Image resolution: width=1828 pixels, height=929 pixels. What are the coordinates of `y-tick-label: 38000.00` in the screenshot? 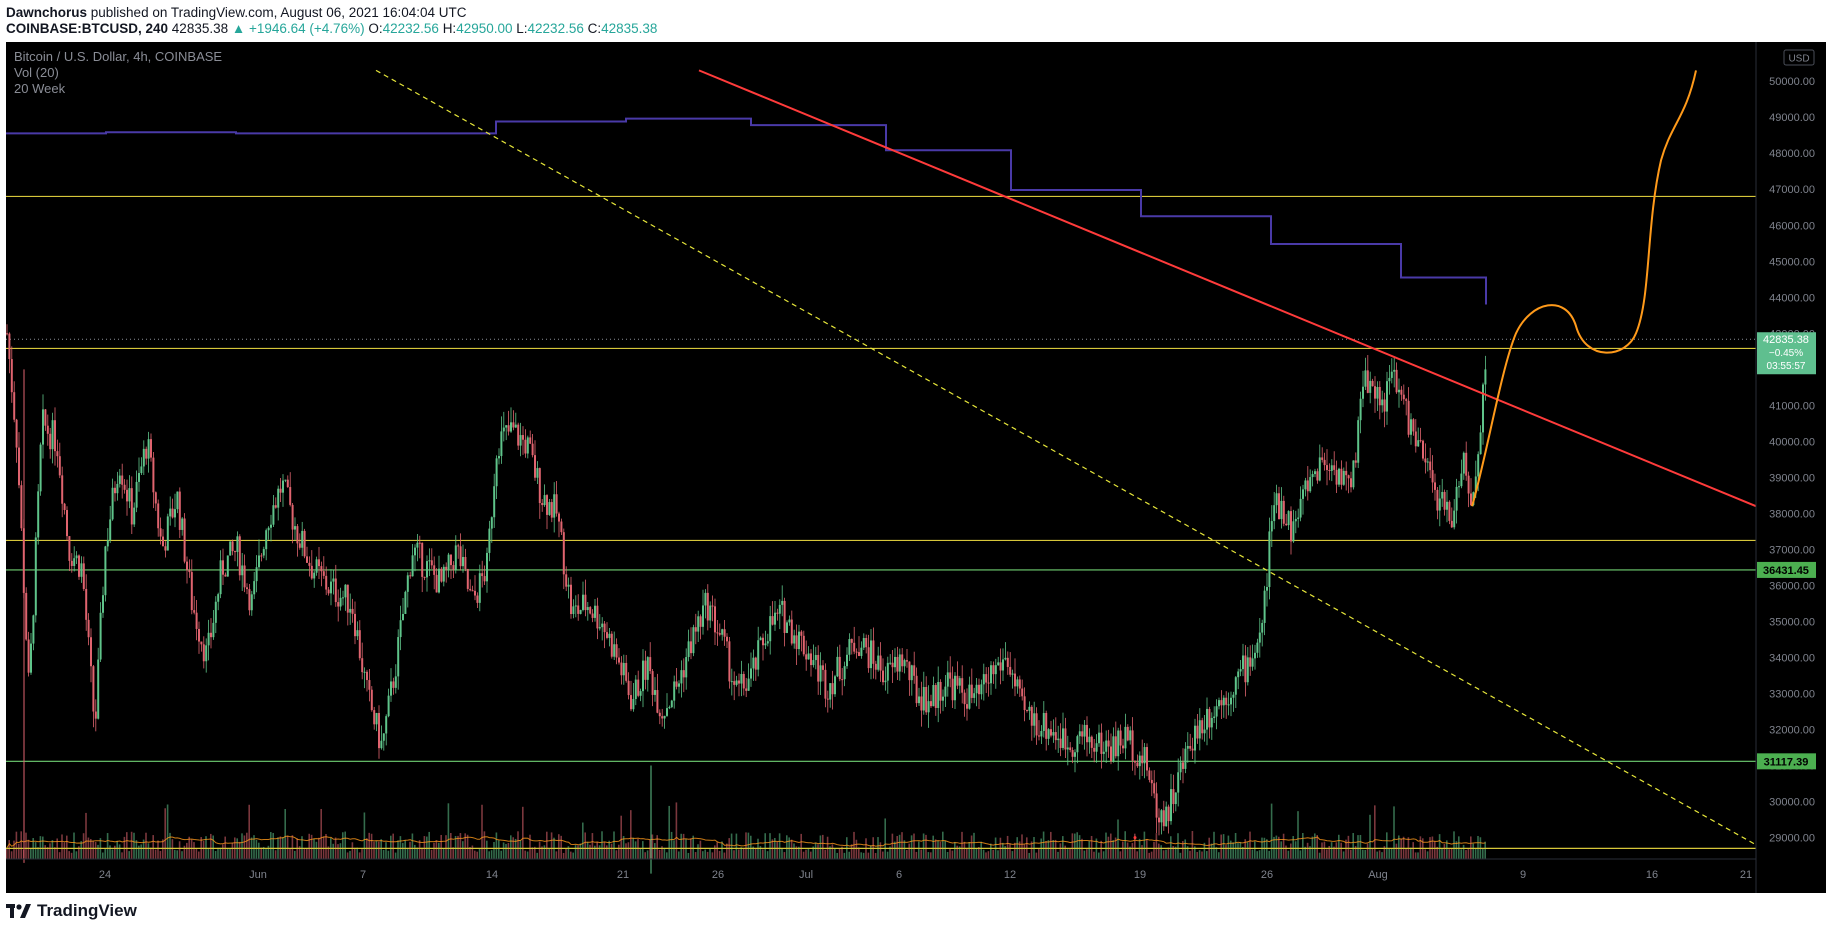 It's located at (1792, 514).